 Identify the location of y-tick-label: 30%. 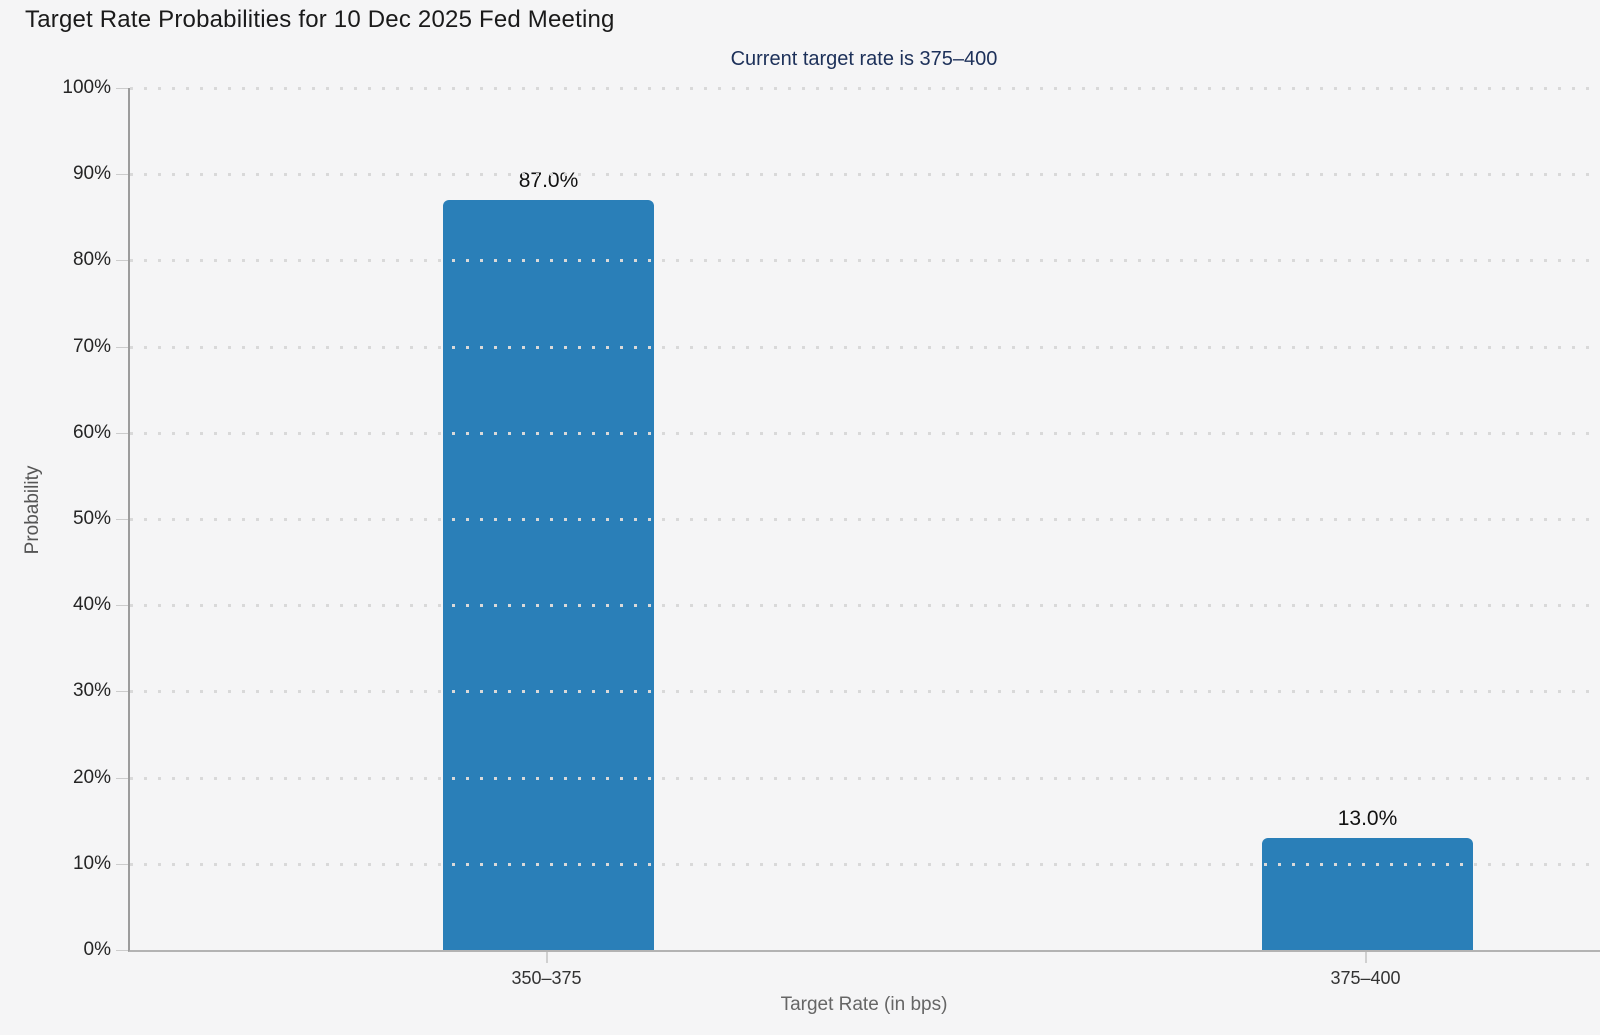
(91, 691).